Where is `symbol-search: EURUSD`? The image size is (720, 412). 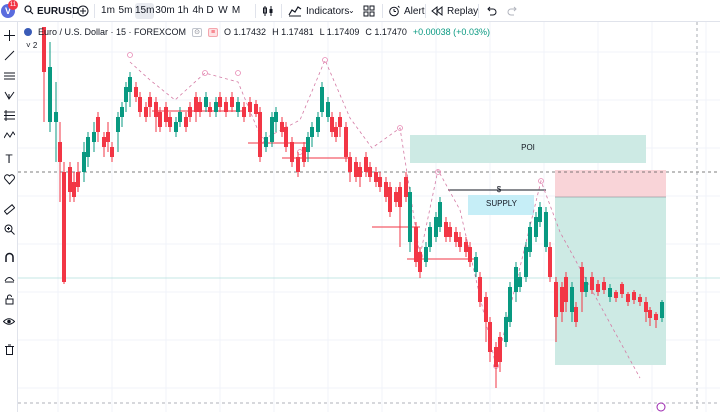 symbol-search: EURUSD is located at coordinates (51, 11).